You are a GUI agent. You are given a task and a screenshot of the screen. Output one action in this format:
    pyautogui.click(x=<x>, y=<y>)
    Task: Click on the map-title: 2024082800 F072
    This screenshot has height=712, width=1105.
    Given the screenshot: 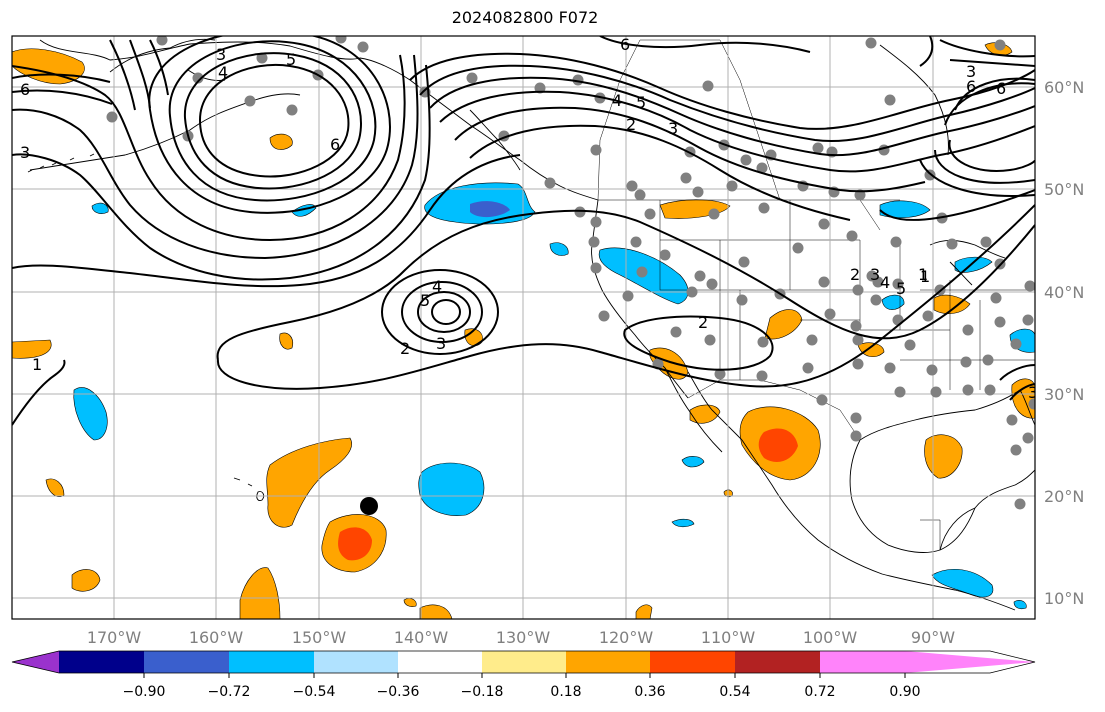 What is the action you would take?
    pyautogui.click(x=525, y=17)
    